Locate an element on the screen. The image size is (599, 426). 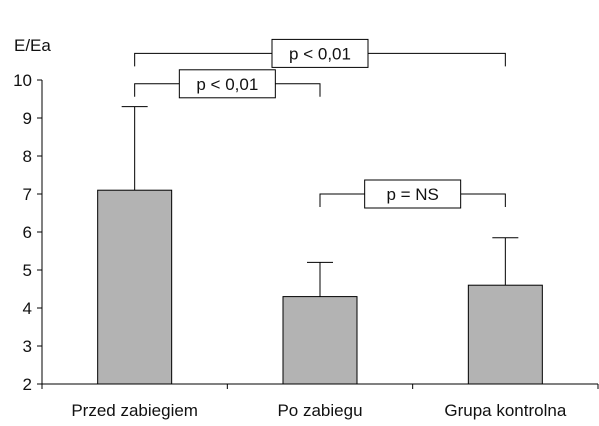
category-label: Przed zabiegiem is located at coordinates (134, 410).